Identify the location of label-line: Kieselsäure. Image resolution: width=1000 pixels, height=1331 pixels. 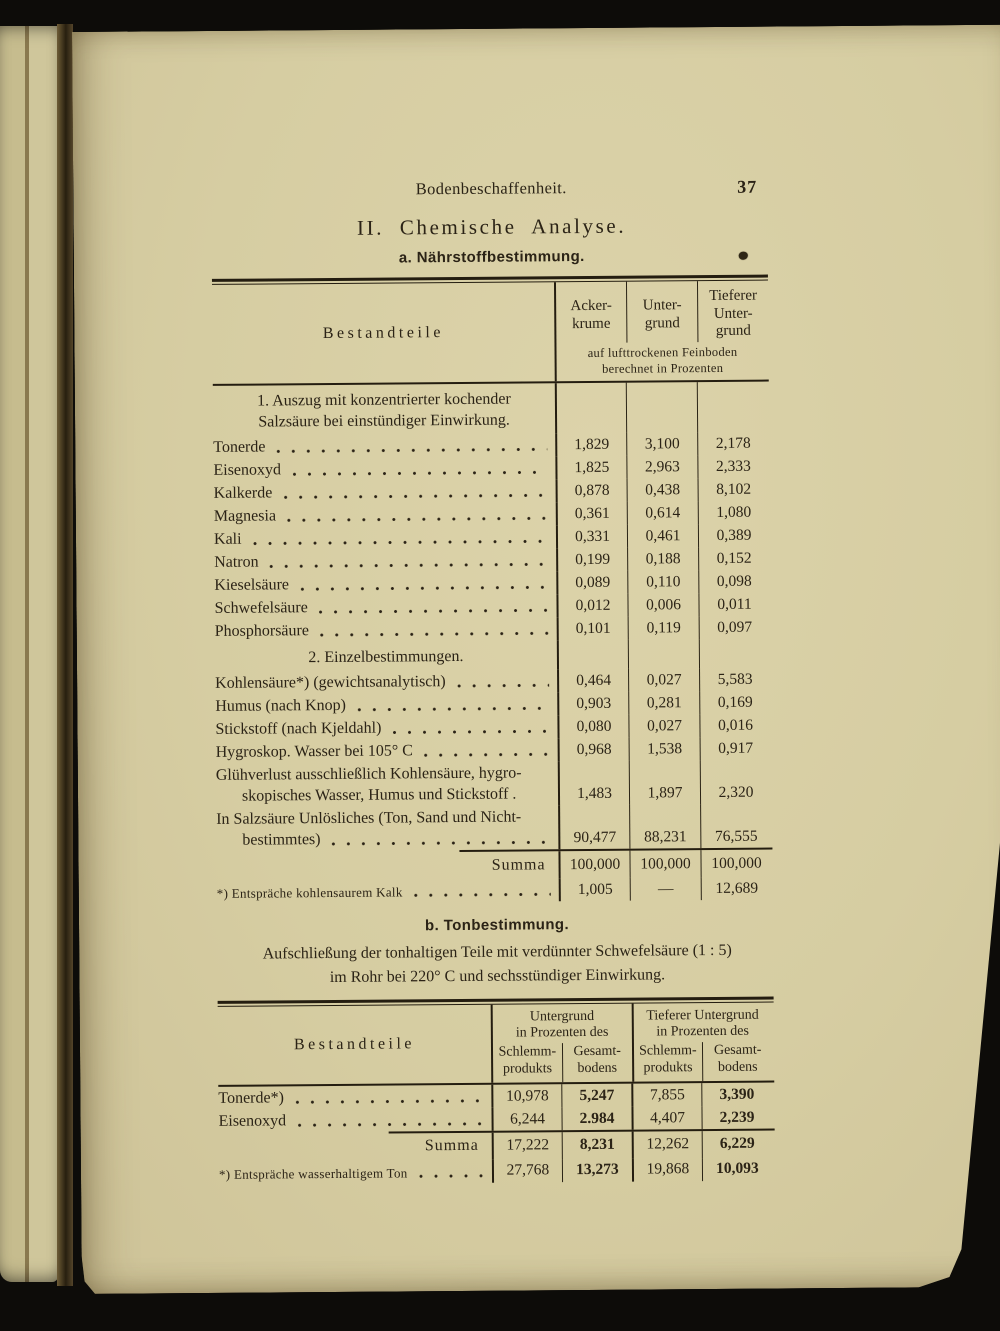
(385, 585).